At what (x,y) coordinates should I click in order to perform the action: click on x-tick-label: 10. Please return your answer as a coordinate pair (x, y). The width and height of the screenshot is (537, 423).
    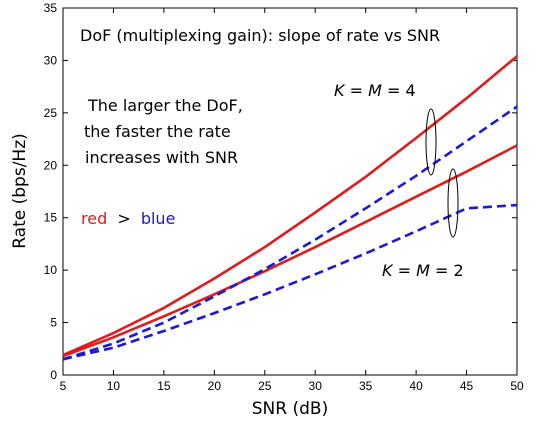
    Looking at the image, I should click on (114, 386).